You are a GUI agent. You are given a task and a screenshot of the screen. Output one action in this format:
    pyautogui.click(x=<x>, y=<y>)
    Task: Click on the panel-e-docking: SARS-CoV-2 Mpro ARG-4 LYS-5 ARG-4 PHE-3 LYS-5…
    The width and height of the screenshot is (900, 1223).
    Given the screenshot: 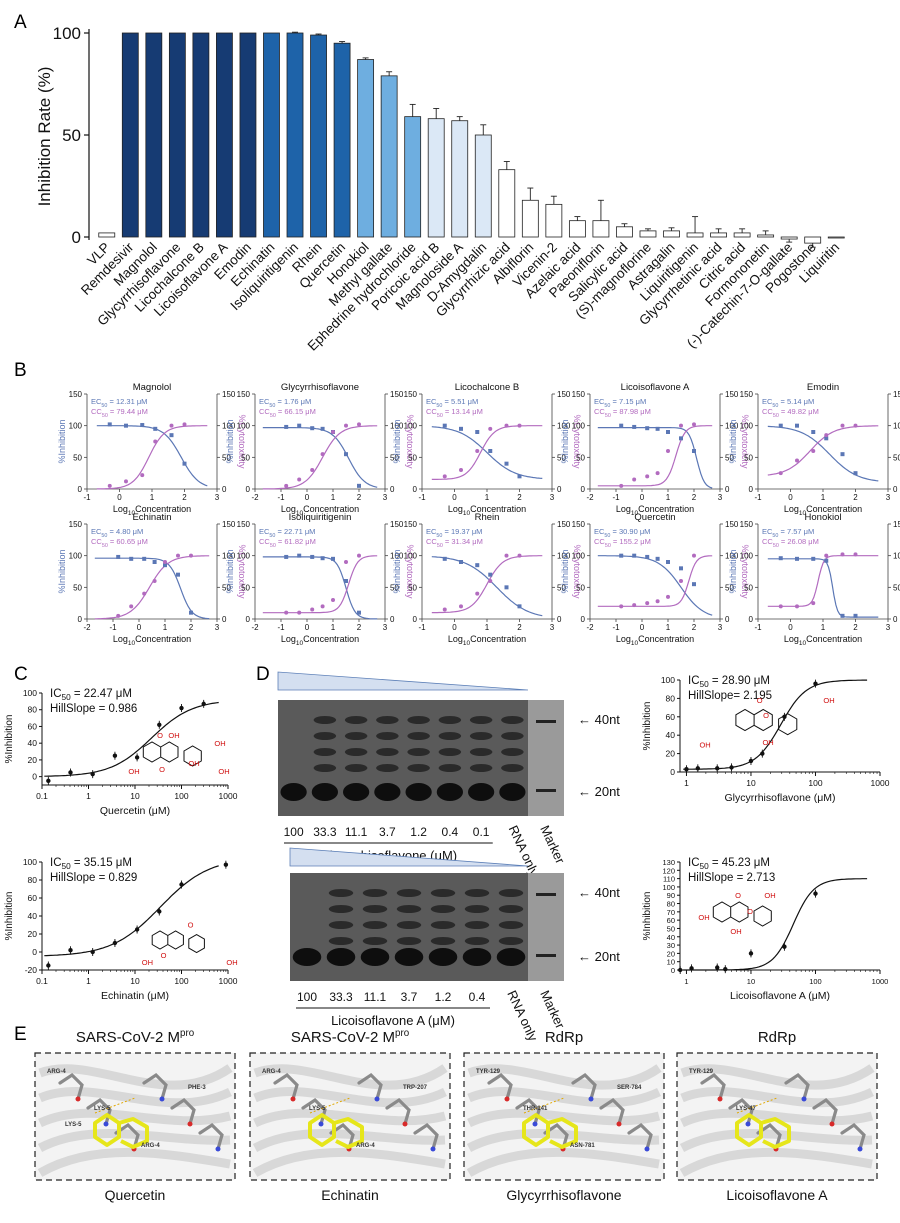 What is the action you would take?
    pyautogui.click(x=456, y=1115)
    